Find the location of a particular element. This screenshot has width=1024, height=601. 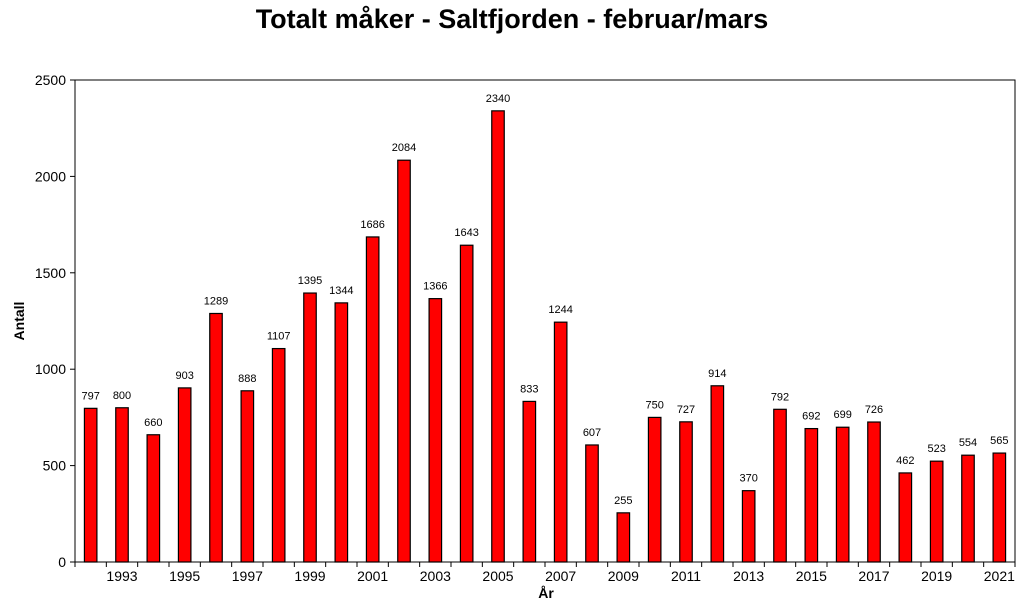

data-label: 1107 is located at coordinates (279, 337).